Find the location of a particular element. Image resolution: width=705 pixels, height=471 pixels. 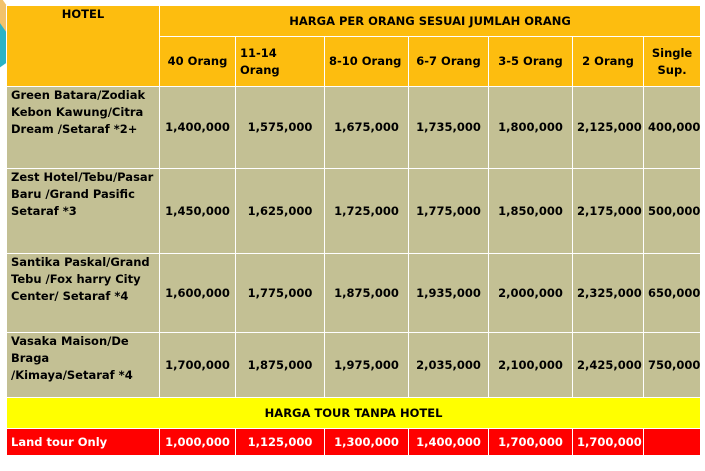

price-cell is located at coordinates (672, 442).